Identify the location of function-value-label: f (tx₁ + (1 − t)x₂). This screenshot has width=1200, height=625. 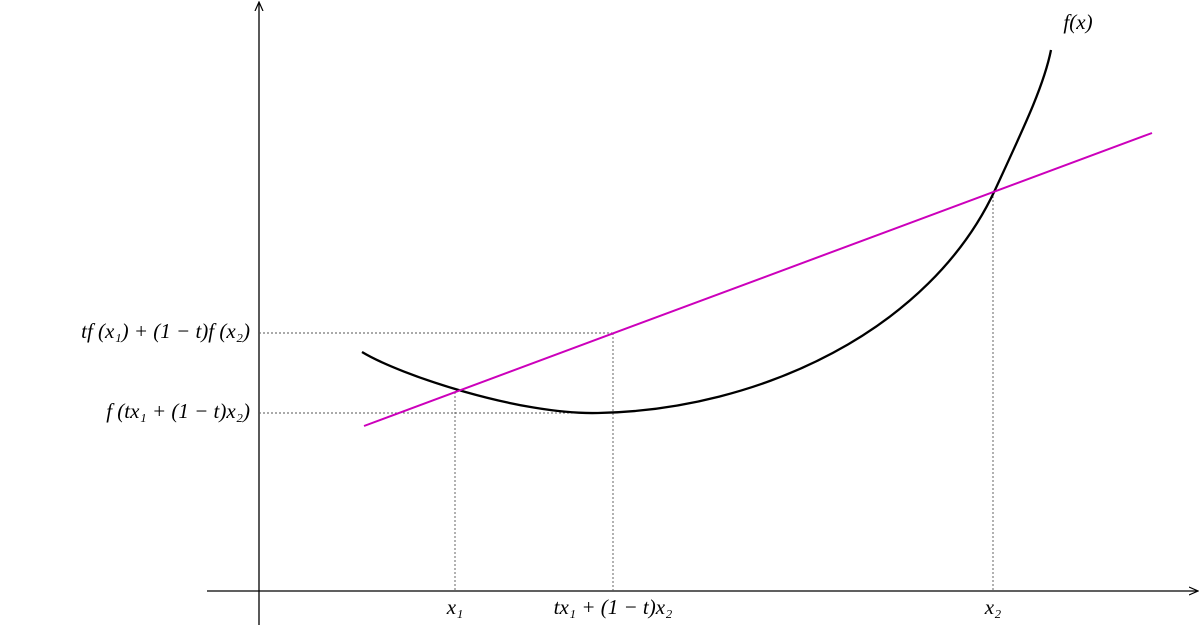
(178, 411).